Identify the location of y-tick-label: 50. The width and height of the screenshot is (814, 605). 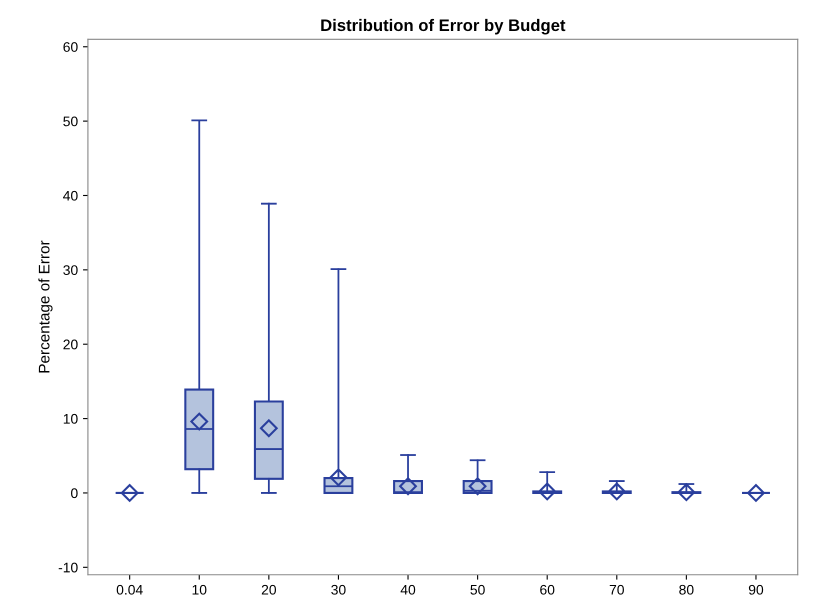
(70, 121).